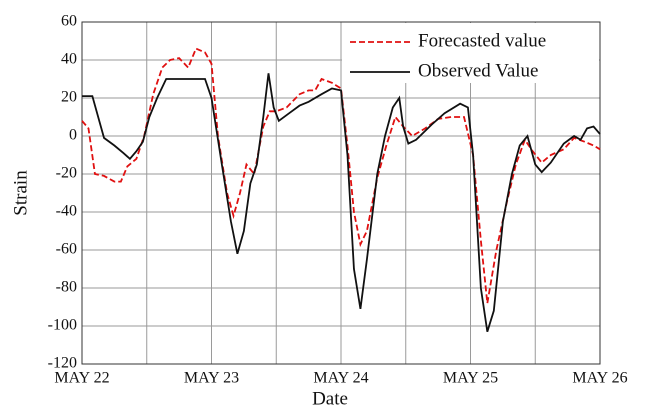 Image resolution: width=646 pixels, height=410 pixels. Describe the element at coordinates (69, 59) in the screenshot. I see `y-tick-label: 40` at that location.